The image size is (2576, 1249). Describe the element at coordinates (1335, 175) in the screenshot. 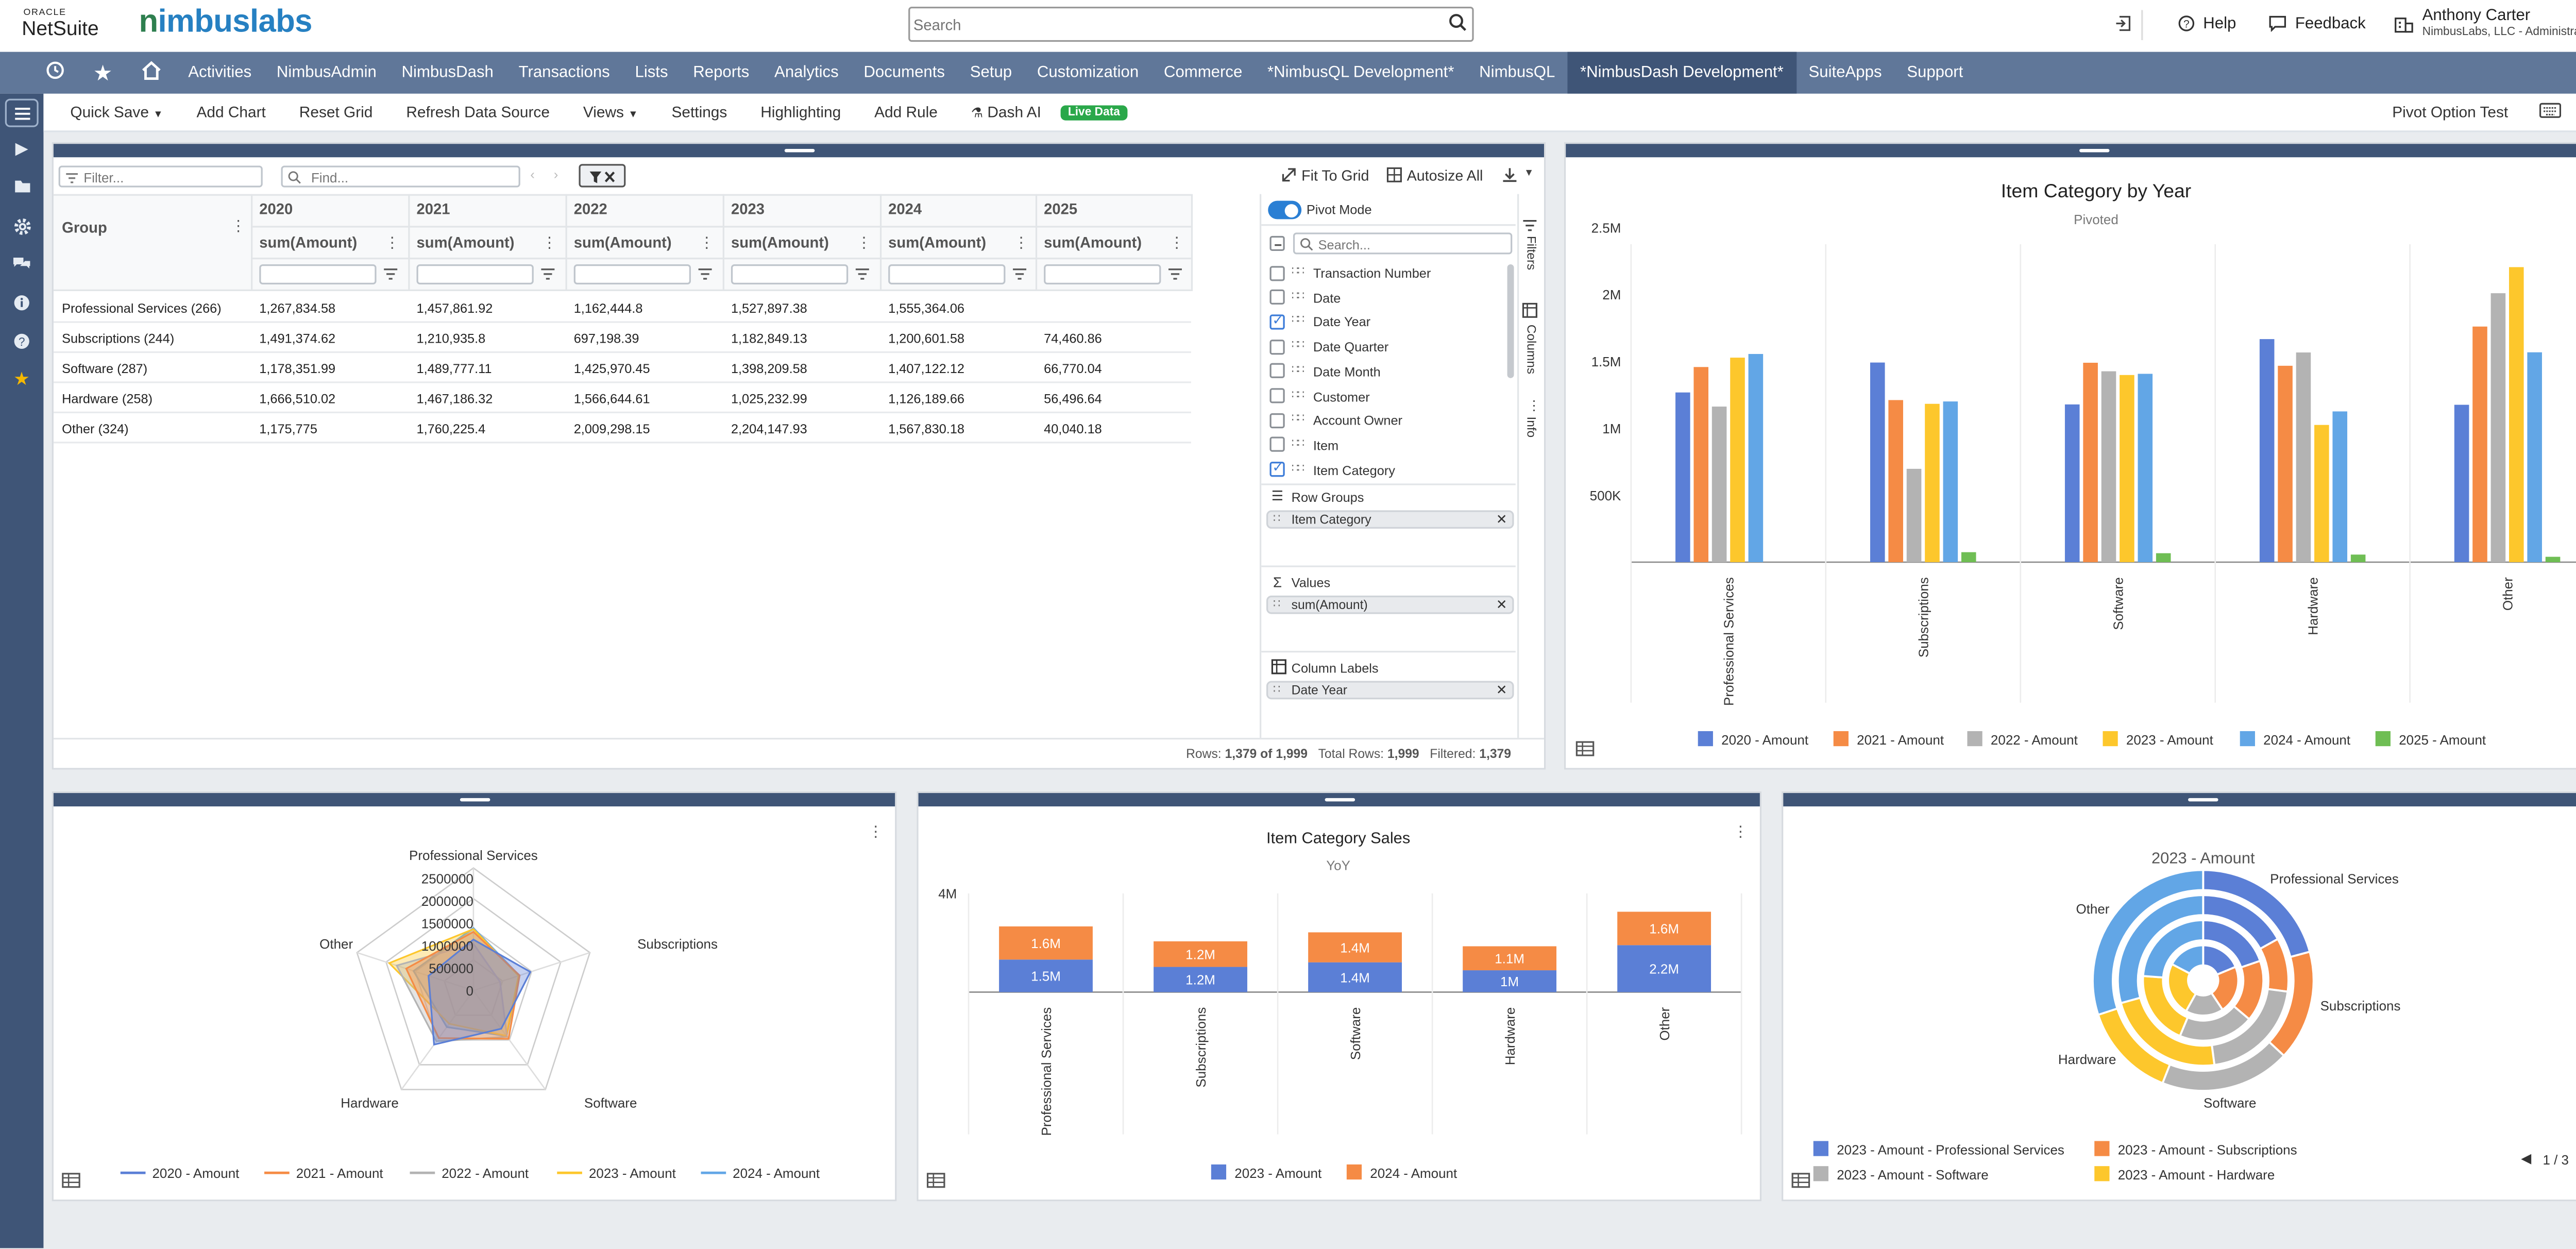

I see `fit-to-grid-button: Fit To Grid` at that location.